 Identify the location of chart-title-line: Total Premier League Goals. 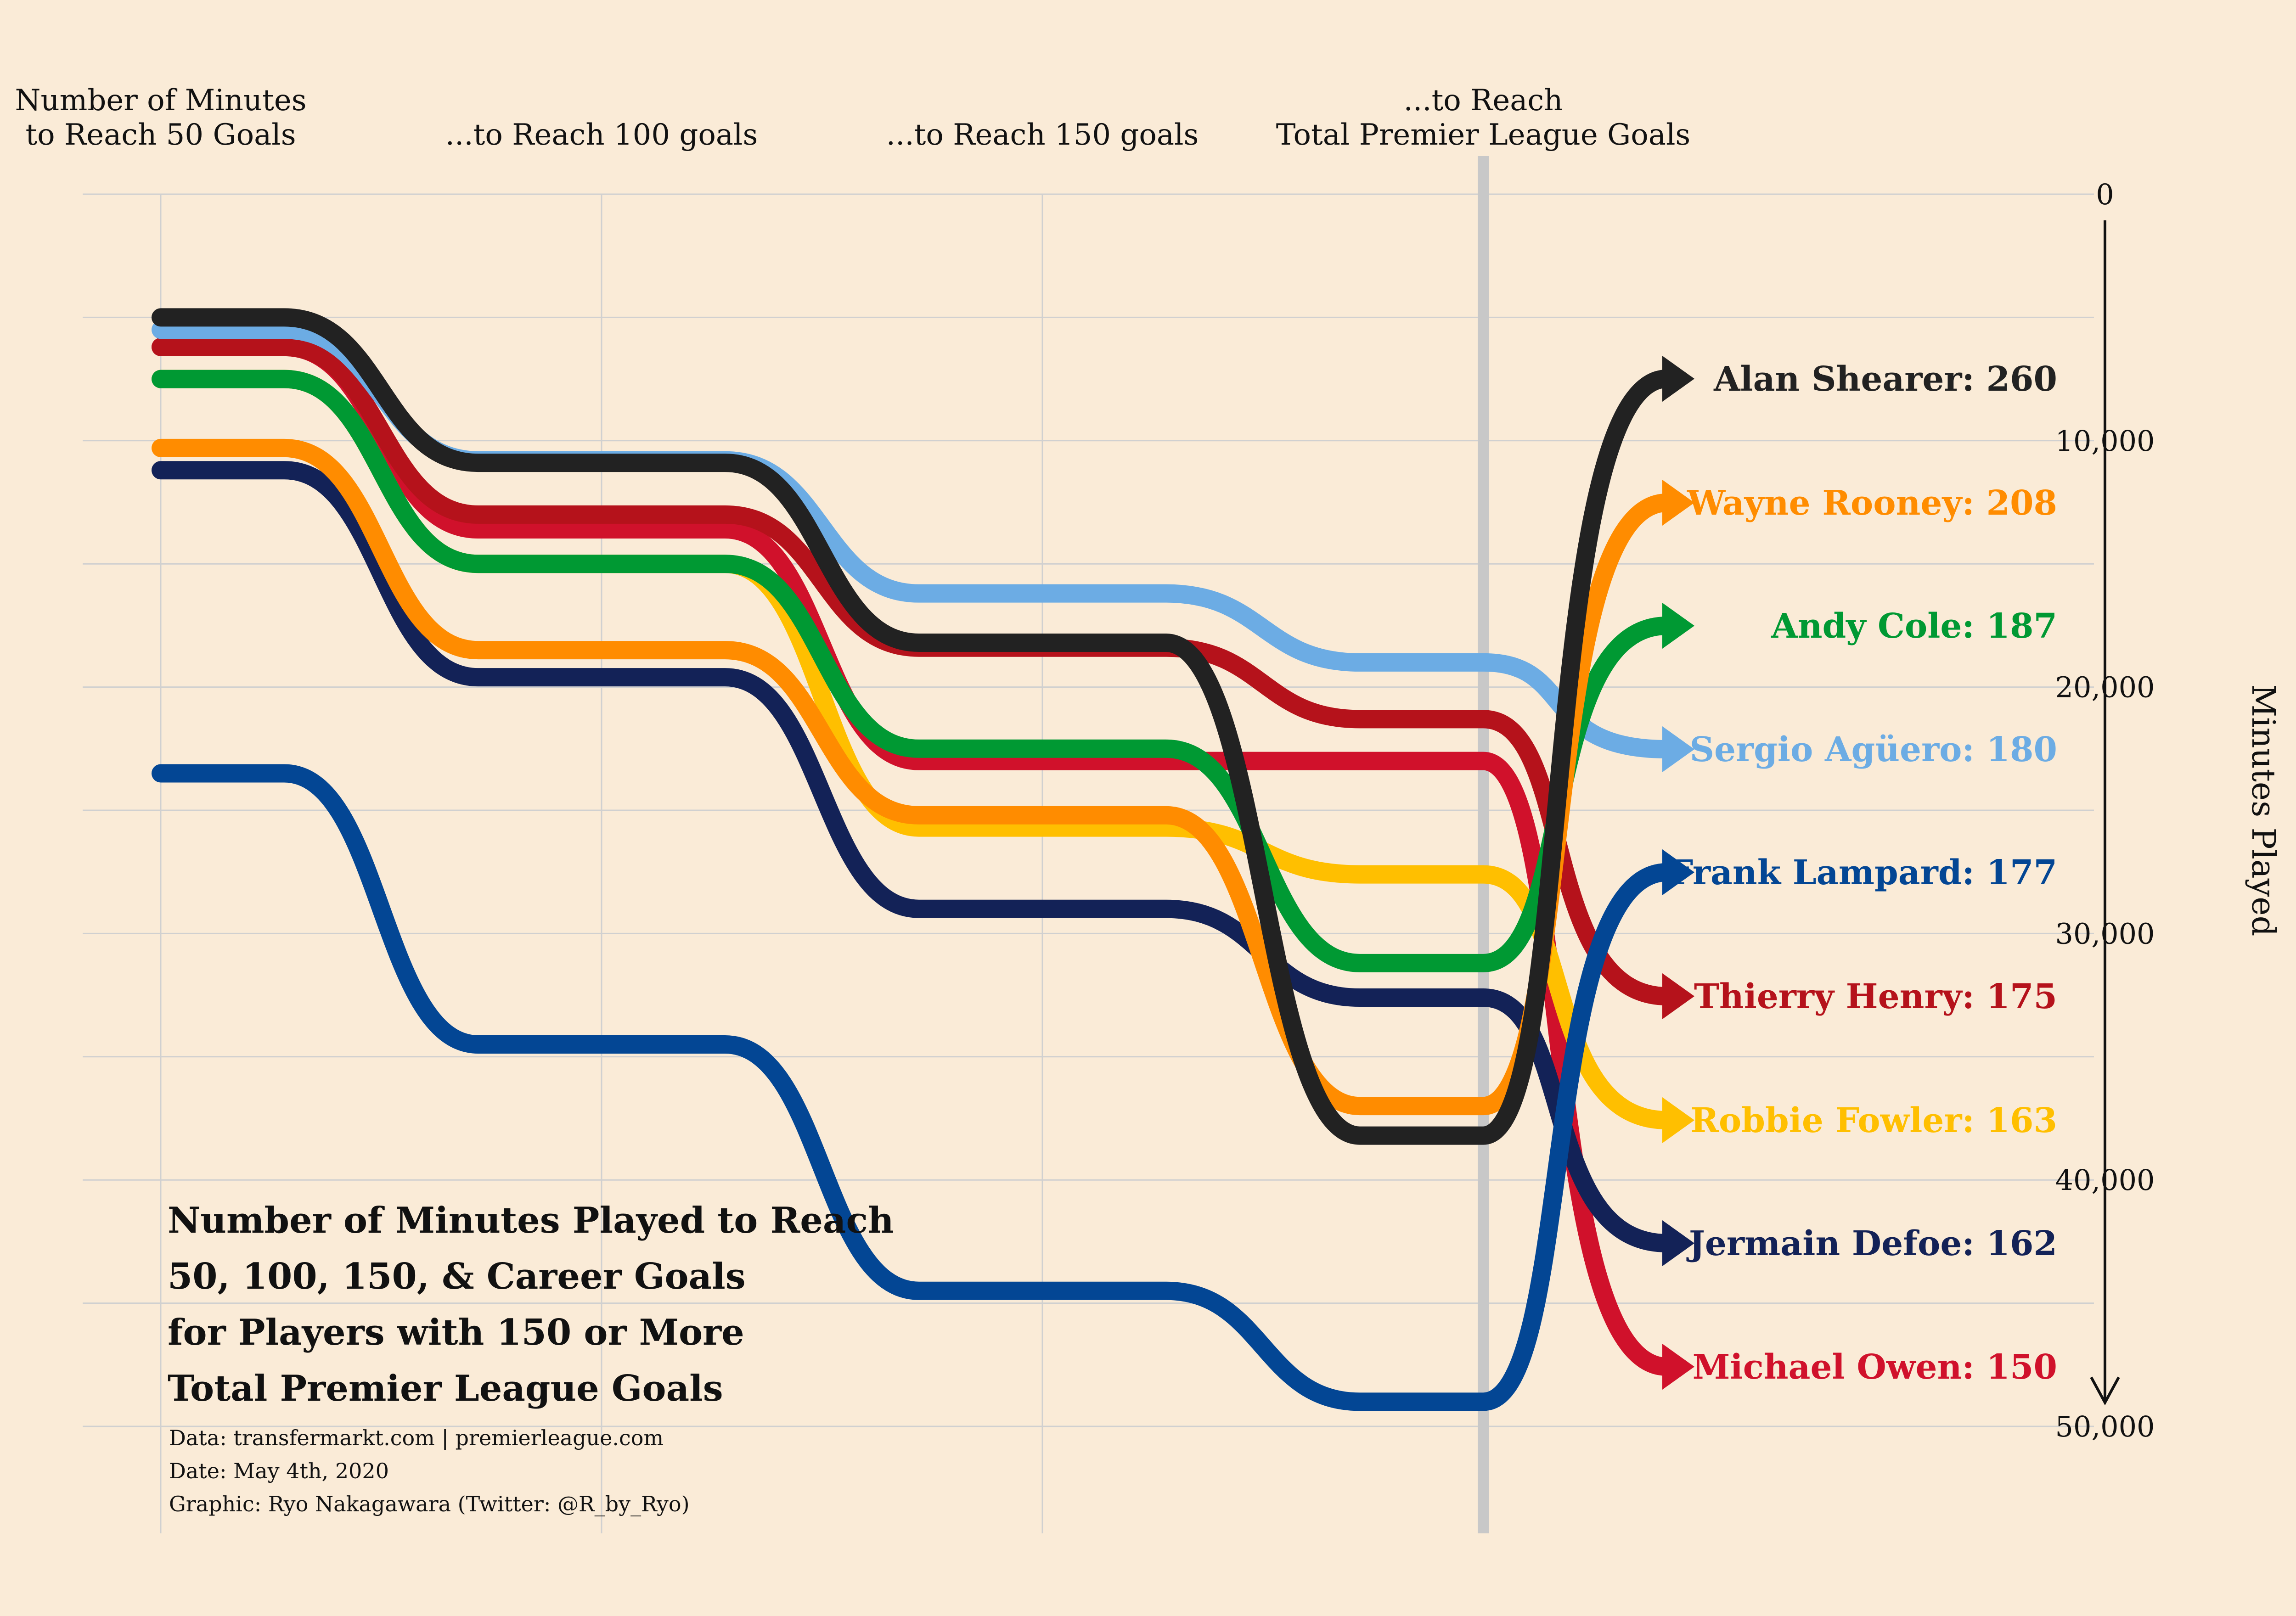
(445, 1388).